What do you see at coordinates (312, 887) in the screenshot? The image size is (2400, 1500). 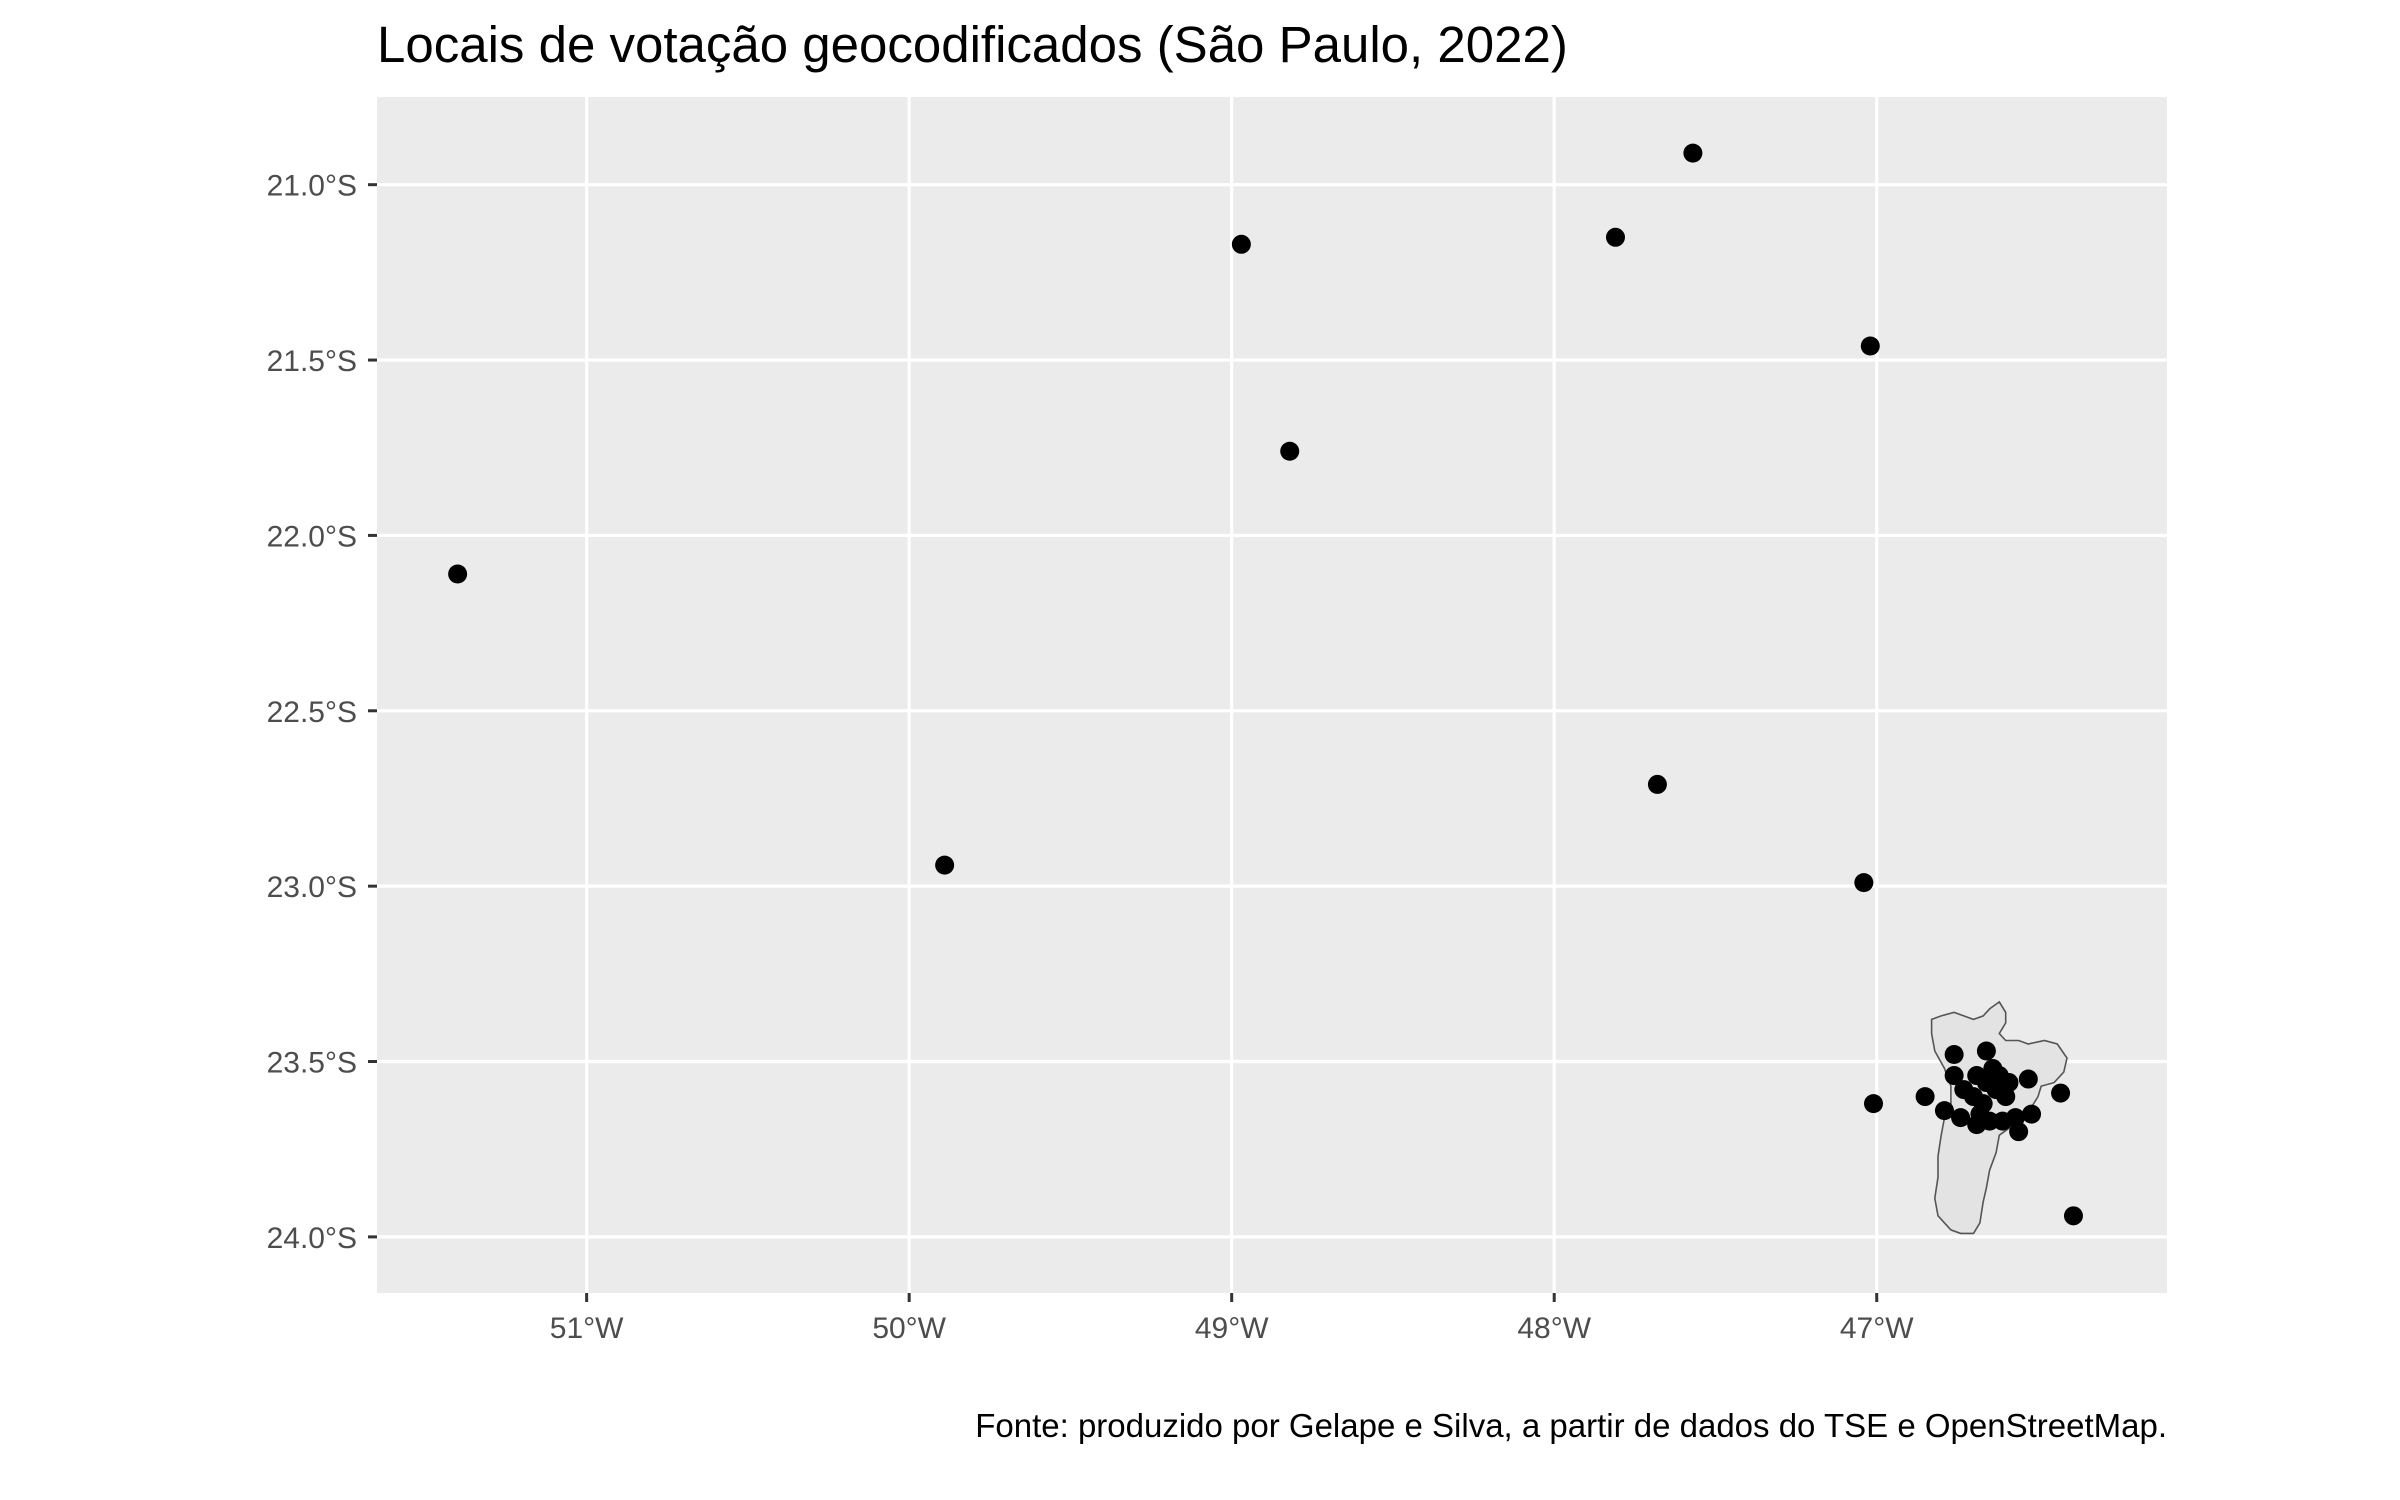 I see `y-tick-label: 23.0°S` at bounding box center [312, 887].